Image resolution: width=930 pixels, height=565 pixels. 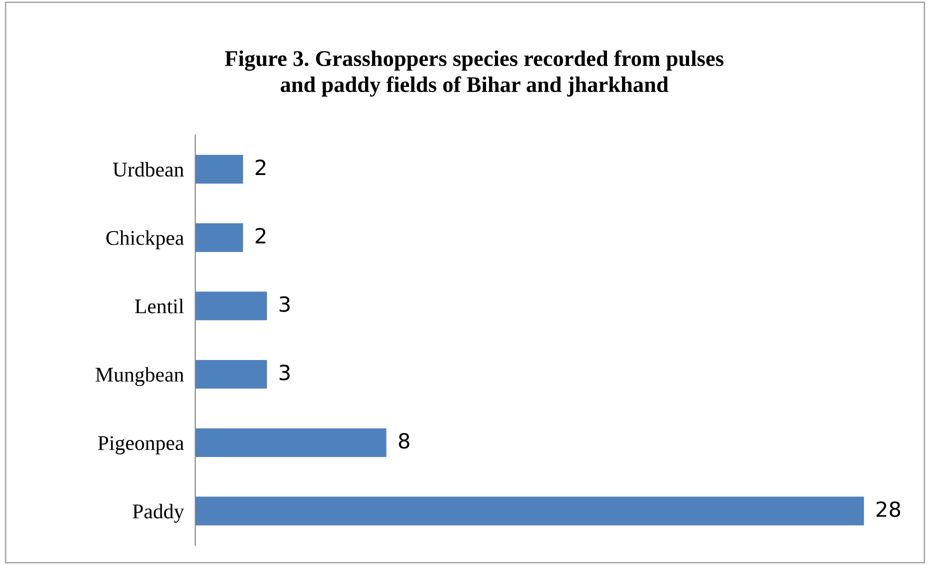 I want to click on data-label: 28, so click(x=888, y=509).